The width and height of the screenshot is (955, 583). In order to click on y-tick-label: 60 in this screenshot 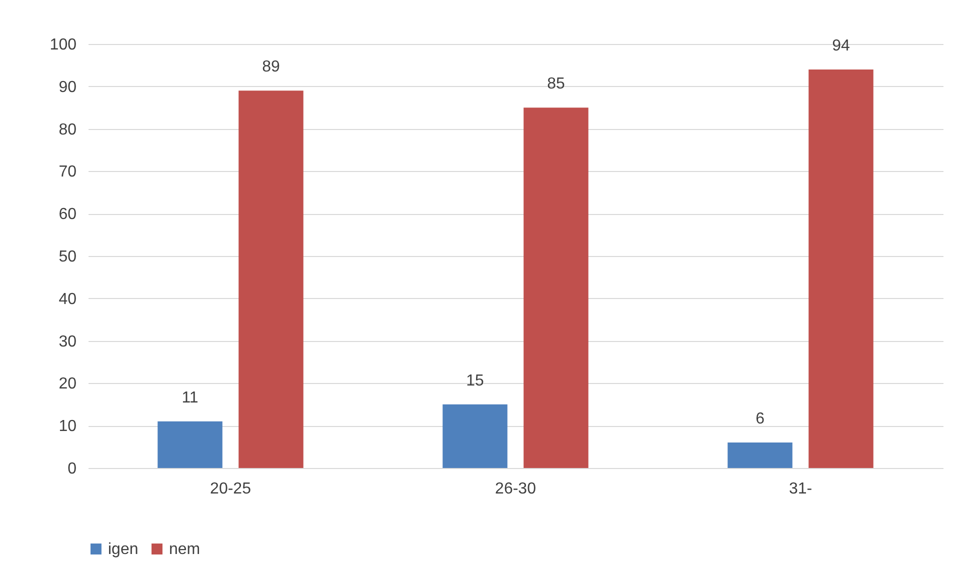, I will do `click(67, 215)`.